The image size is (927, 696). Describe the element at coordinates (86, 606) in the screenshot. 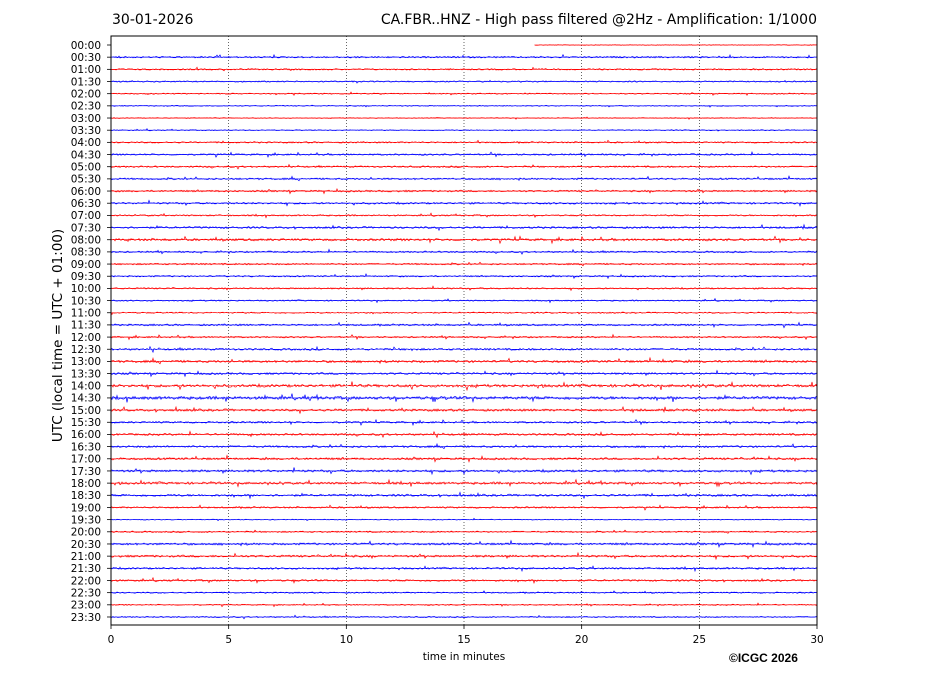

I see `y-tick-label: 23:00` at that location.